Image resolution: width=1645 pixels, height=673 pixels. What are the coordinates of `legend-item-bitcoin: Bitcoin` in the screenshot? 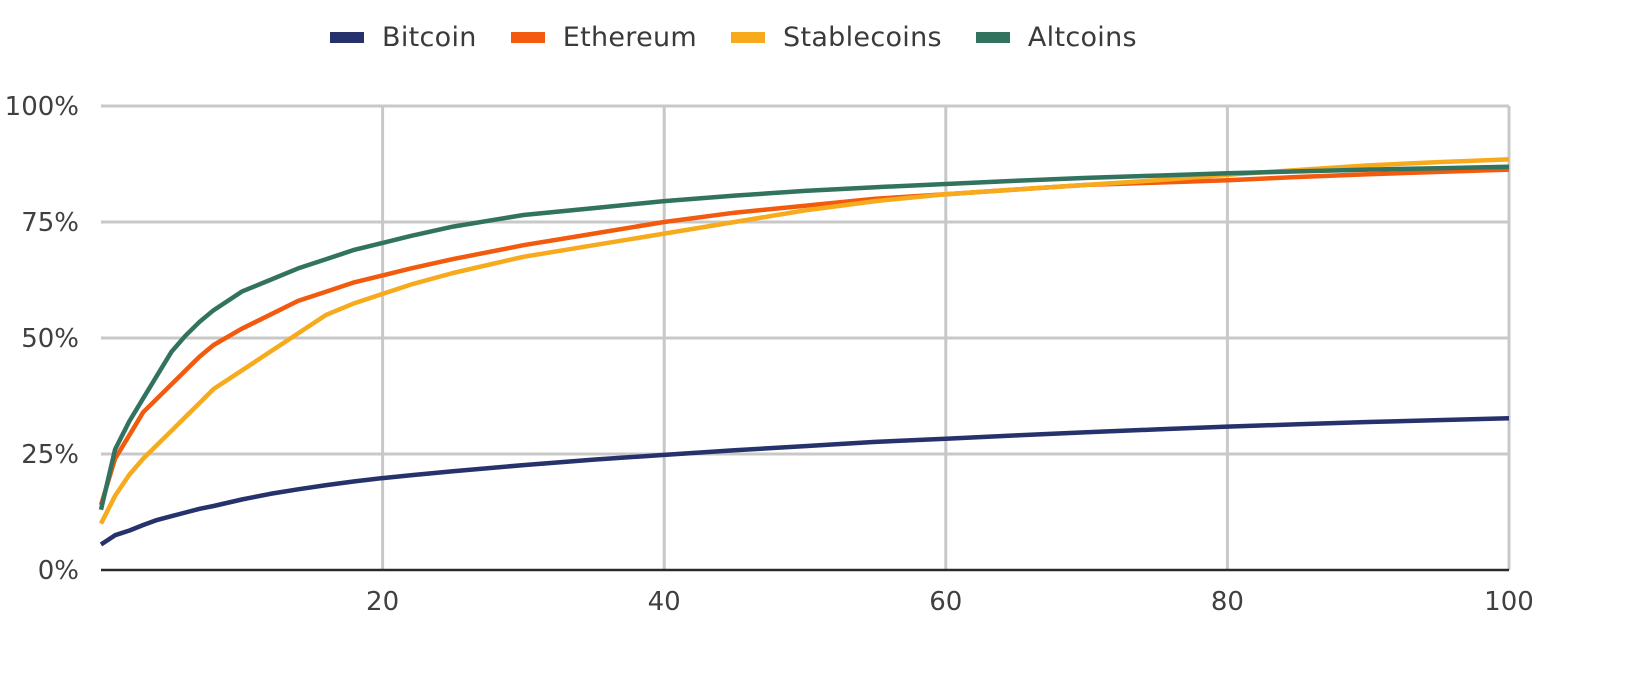 It's located at (403, 37).